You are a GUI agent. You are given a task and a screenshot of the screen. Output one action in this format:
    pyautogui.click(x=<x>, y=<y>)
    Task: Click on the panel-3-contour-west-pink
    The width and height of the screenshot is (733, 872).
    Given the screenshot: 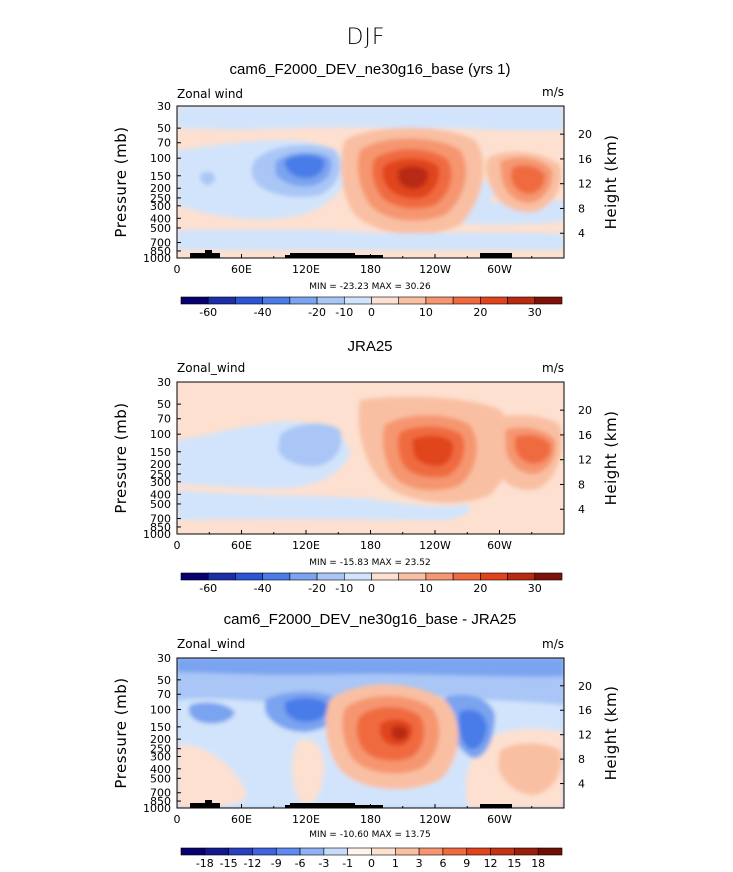 What is the action you would take?
    pyautogui.click(x=212, y=776)
    